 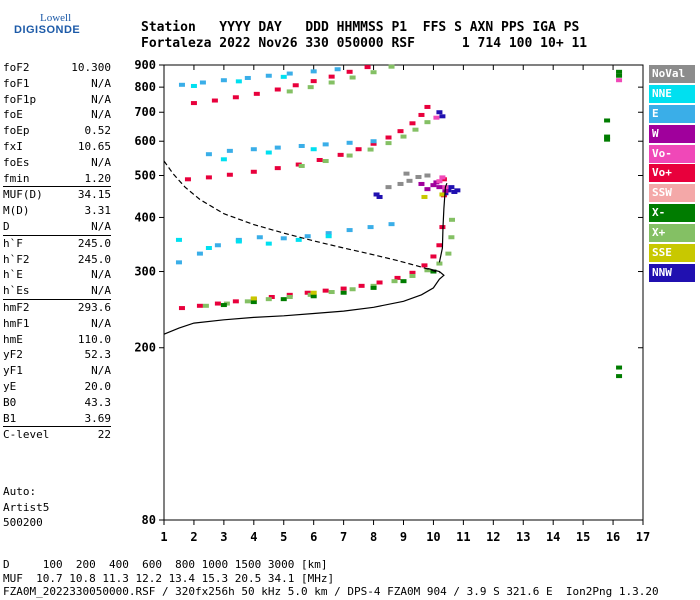 I want to click on legend-item: Vo-, so click(x=672, y=153).